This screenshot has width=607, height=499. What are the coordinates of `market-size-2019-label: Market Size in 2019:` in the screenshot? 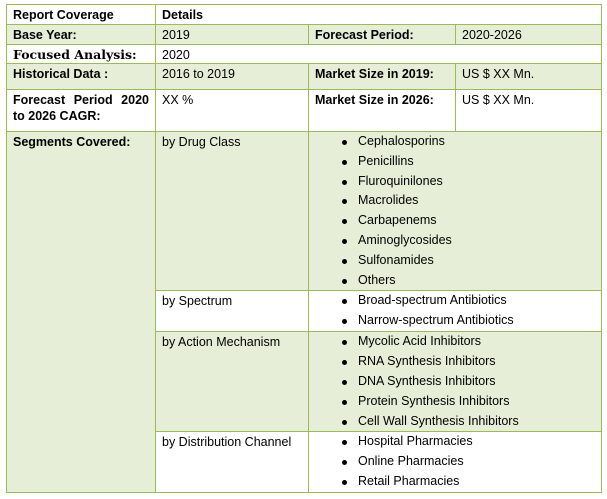 It's located at (382, 76).